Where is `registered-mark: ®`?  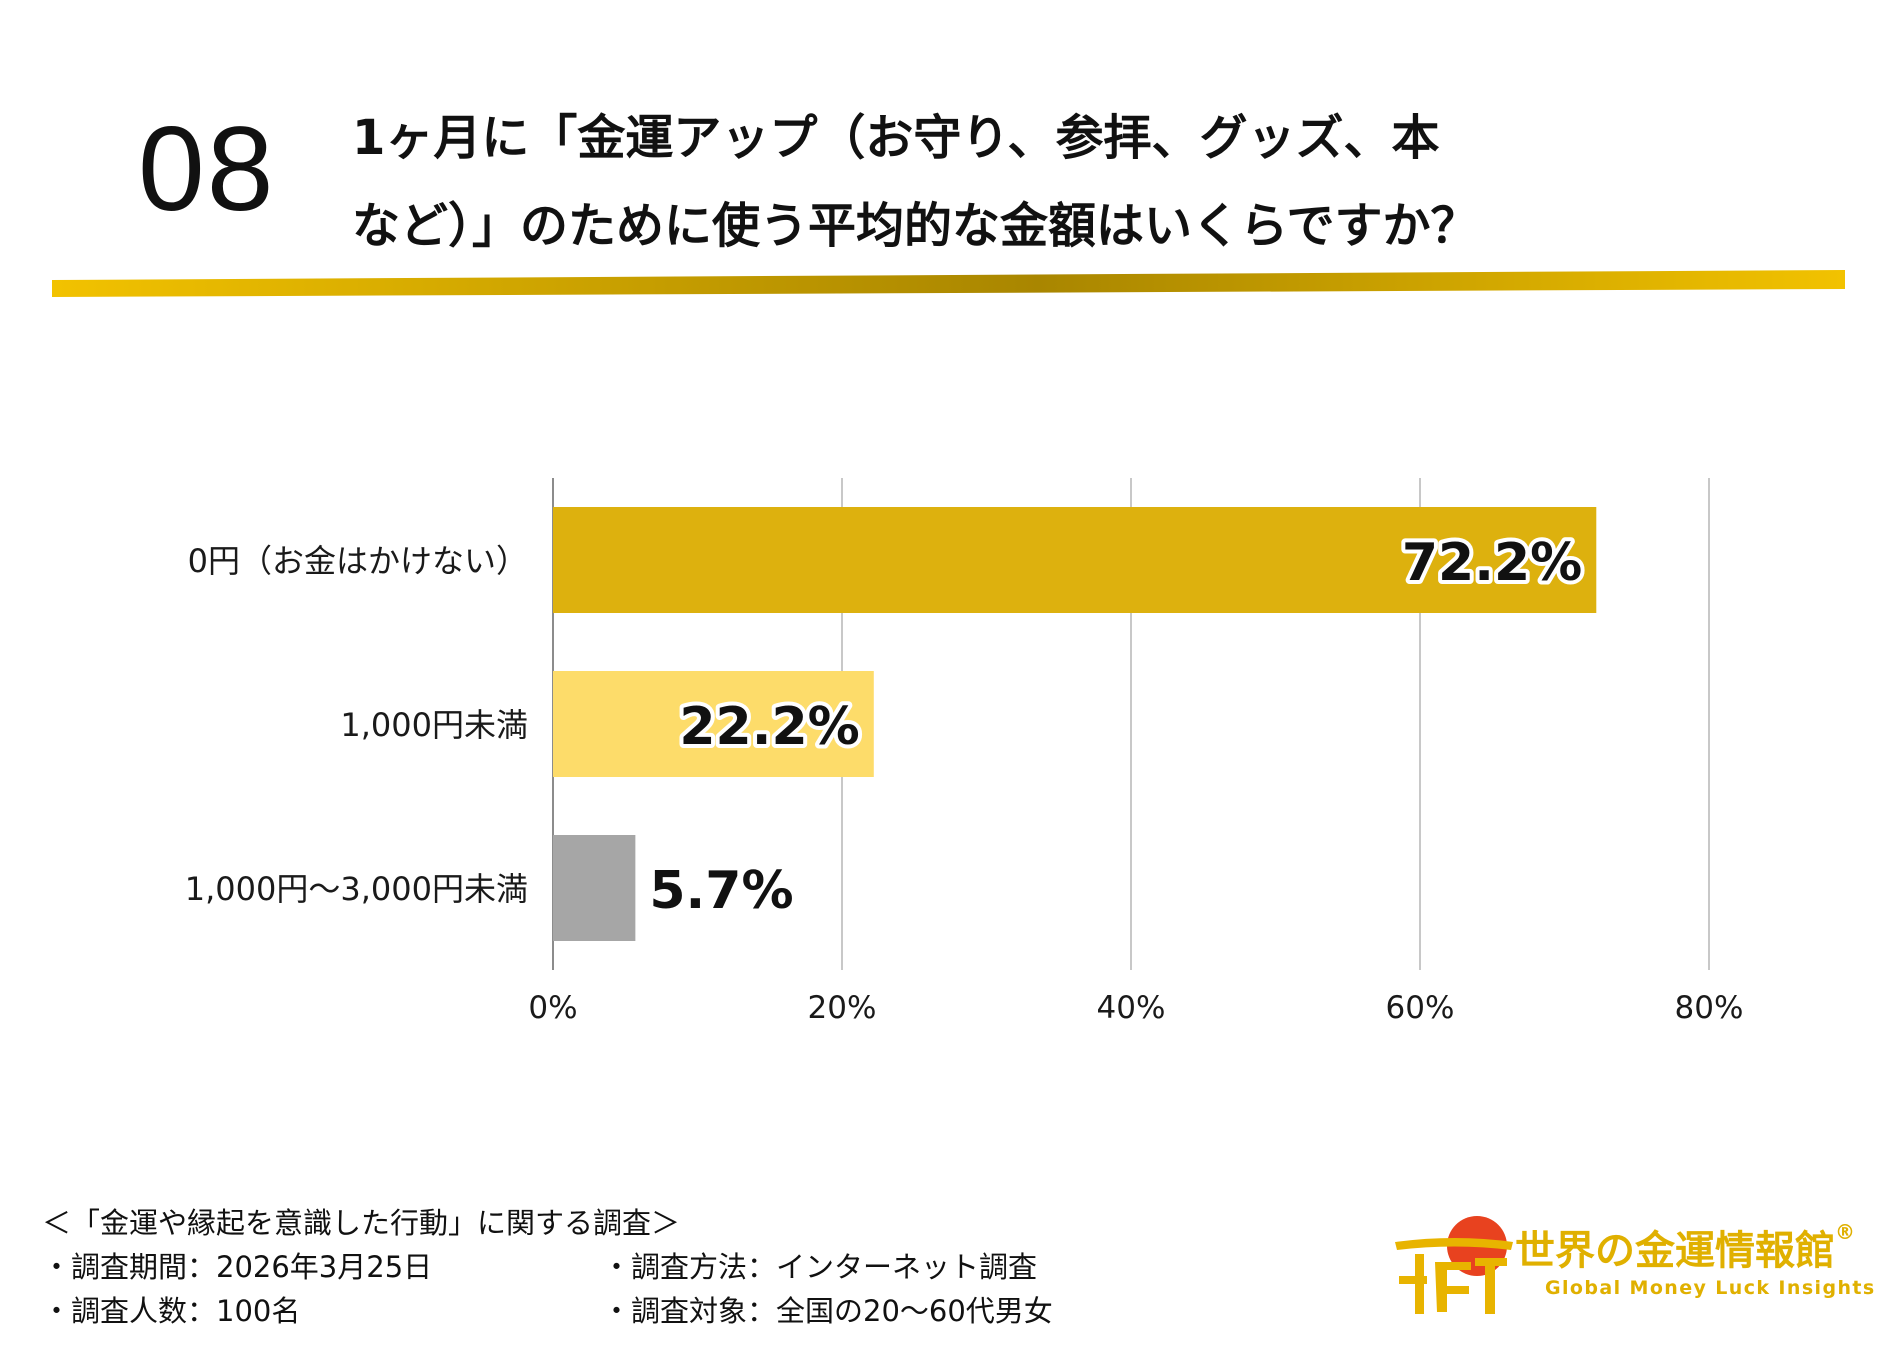 registered-mark: ® is located at coordinates (1845, 1232).